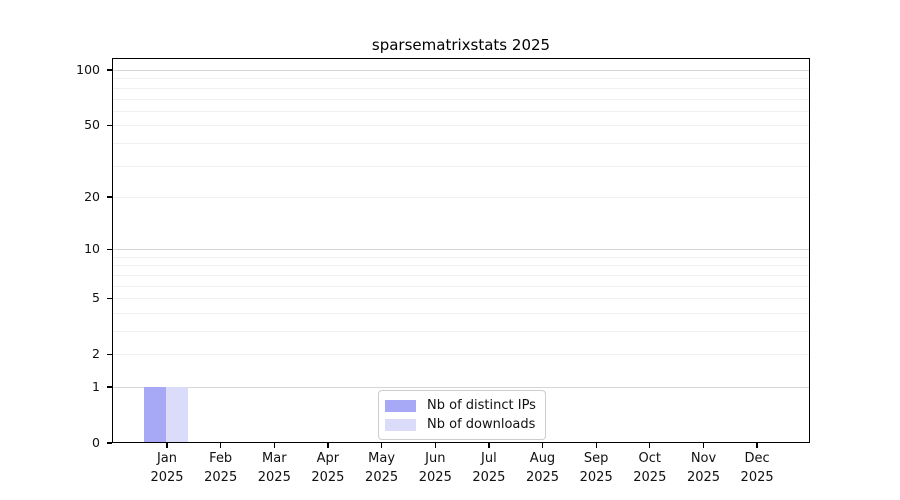 The image size is (900, 500). Describe the element at coordinates (96, 354) in the screenshot. I see `y-tick-label: 2` at that location.